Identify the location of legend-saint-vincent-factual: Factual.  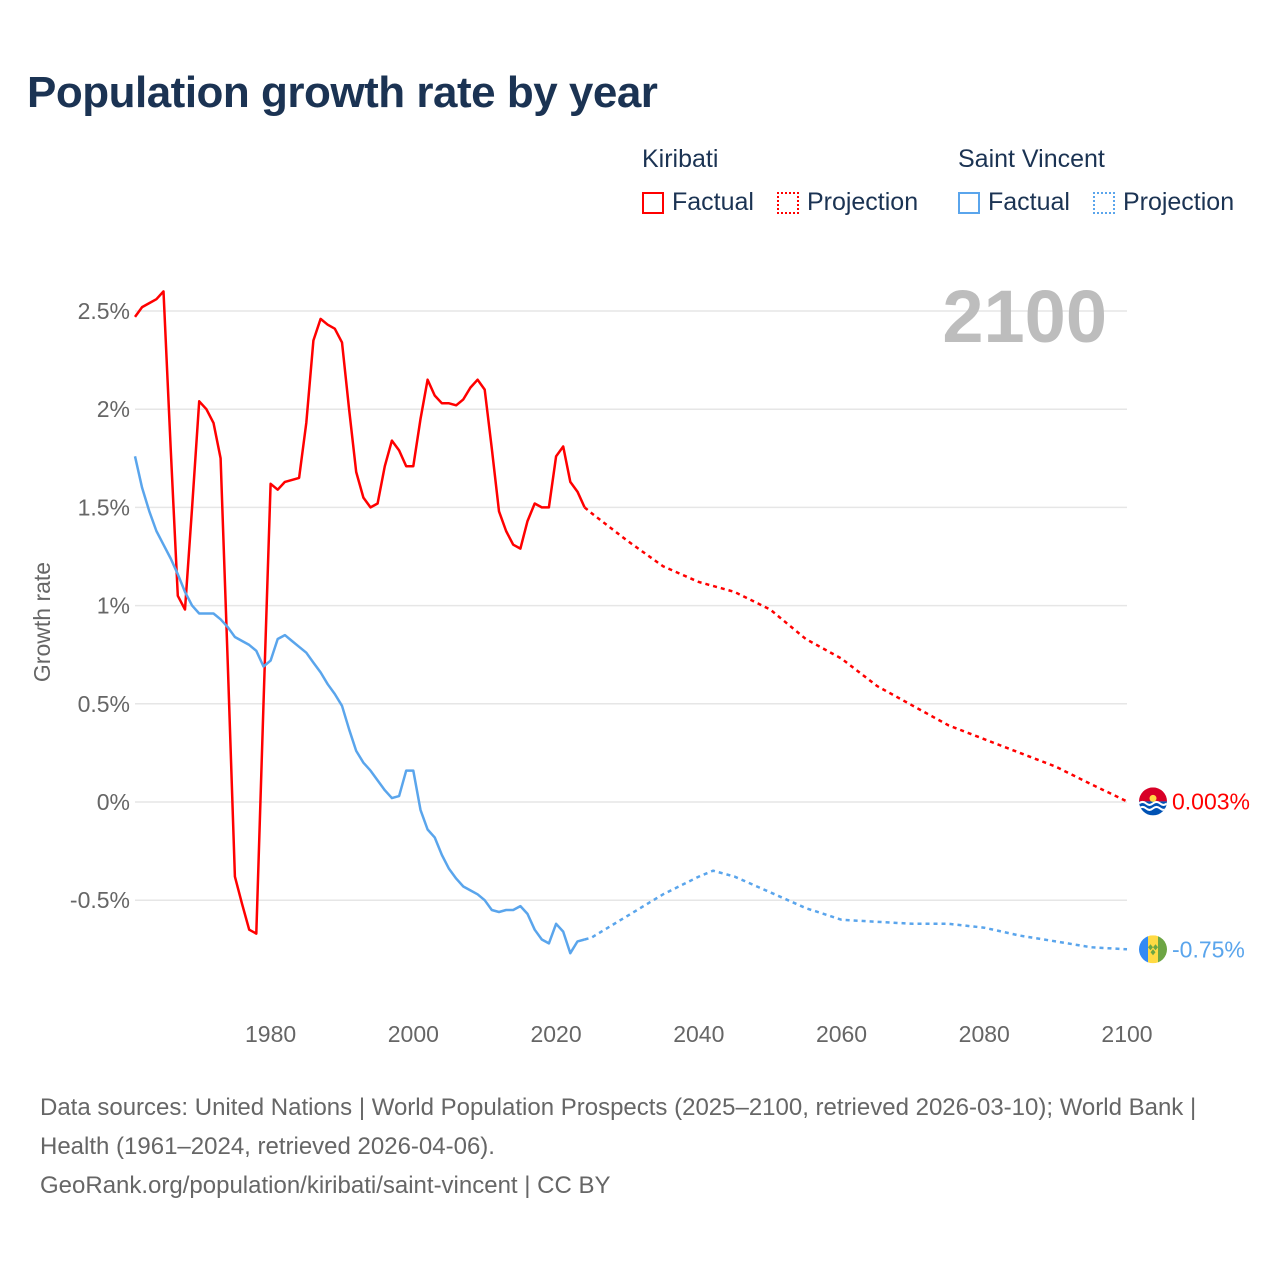
(1014, 202).